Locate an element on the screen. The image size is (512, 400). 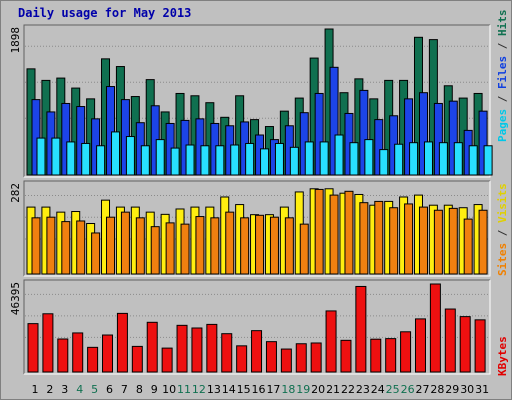
x-tick-label-day-16: 16 is located at coordinates (259, 389).